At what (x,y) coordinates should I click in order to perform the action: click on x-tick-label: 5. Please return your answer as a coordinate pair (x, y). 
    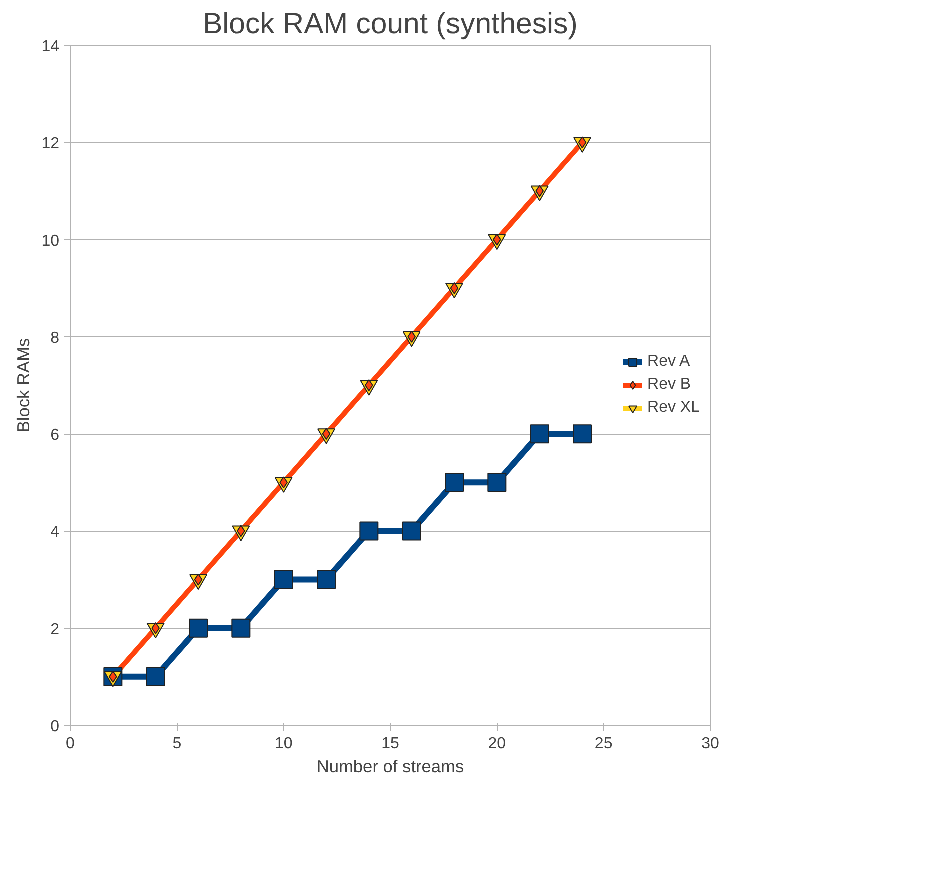
    Looking at the image, I should click on (177, 744).